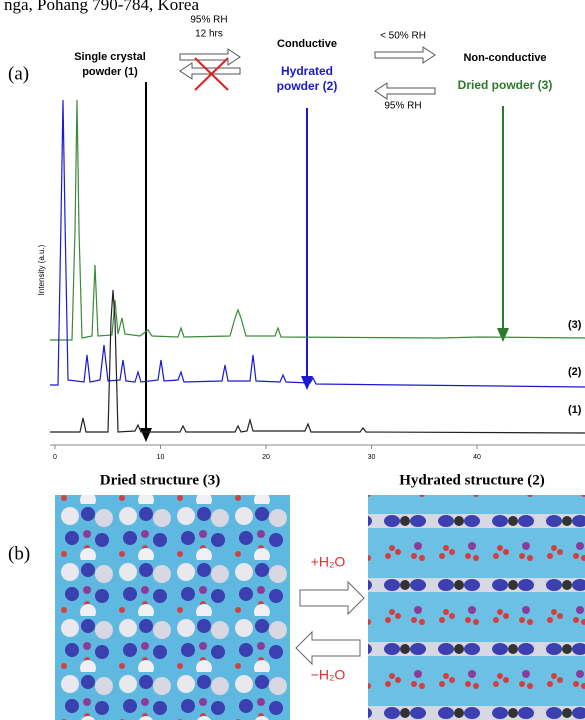  What do you see at coordinates (328, 675) in the screenshot?
I see `process-label: −H₂O` at bounding box center [328, 675].